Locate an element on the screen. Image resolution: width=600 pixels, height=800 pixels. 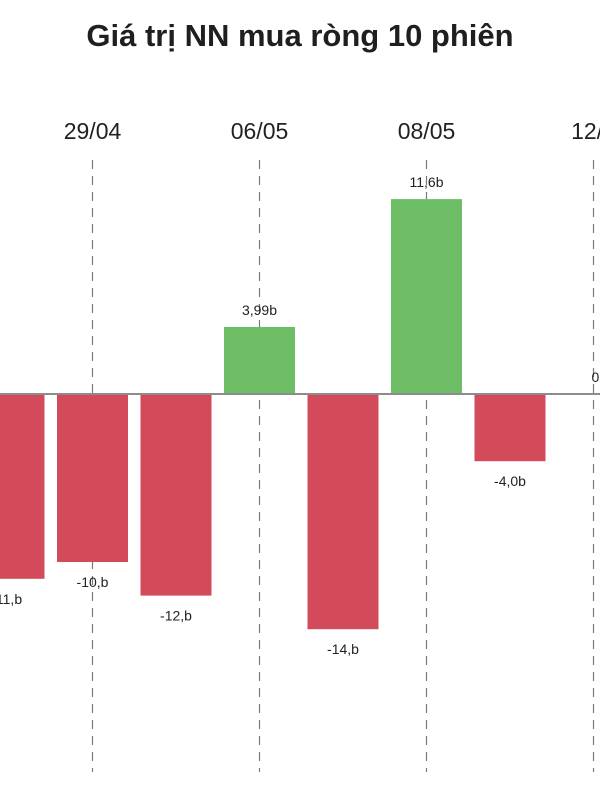
data-label: 11,6b is located at coordinates (427, 182).